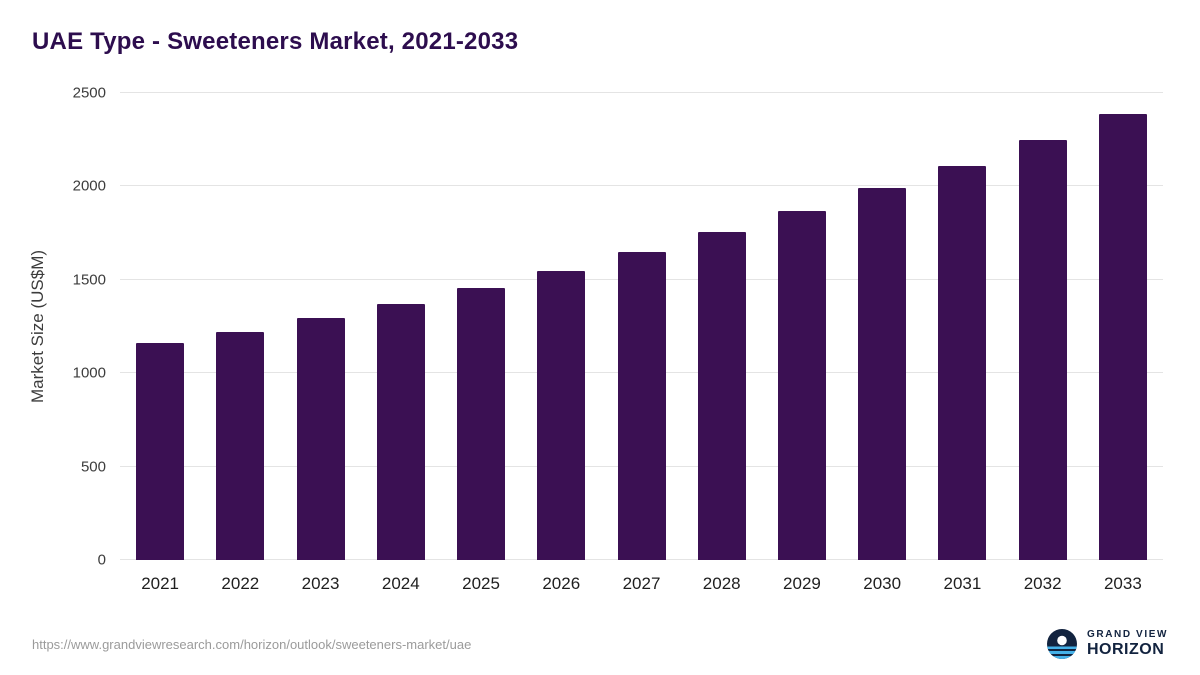 This screenshot has width=1200, height=675. I want to click on brand-text: GRAND VIEW HORIZON, so click(1127, 644).